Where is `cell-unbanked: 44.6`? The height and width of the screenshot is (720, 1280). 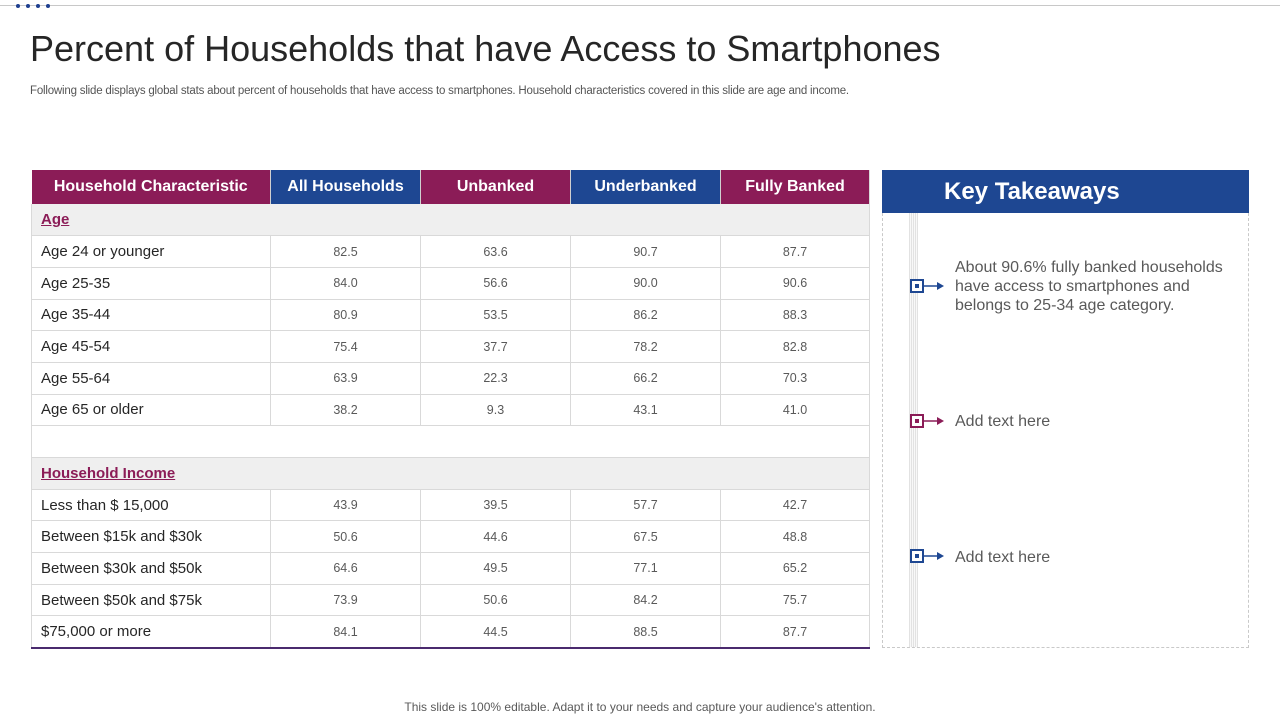
cell-unbanked: 44.6 is located at coordinates (495, 537).